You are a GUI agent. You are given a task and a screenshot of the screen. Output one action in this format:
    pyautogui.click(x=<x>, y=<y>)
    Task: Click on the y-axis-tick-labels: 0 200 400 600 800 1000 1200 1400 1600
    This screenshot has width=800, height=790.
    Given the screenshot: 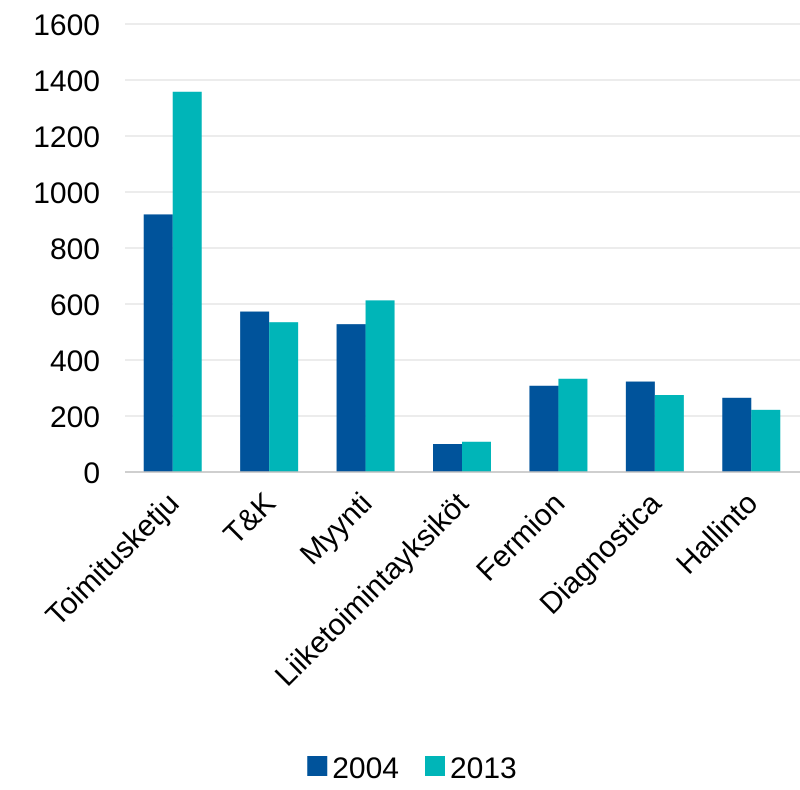 What is the action you would take?
    pyautogui.click(x=66, y=249)
    